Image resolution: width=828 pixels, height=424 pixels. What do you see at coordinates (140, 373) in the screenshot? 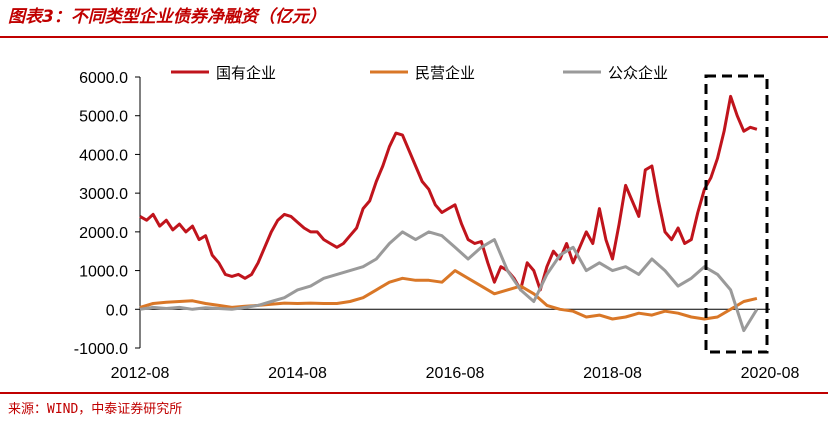
I see `x-tick-label: 2012-08` at bounding box center [140, 373].